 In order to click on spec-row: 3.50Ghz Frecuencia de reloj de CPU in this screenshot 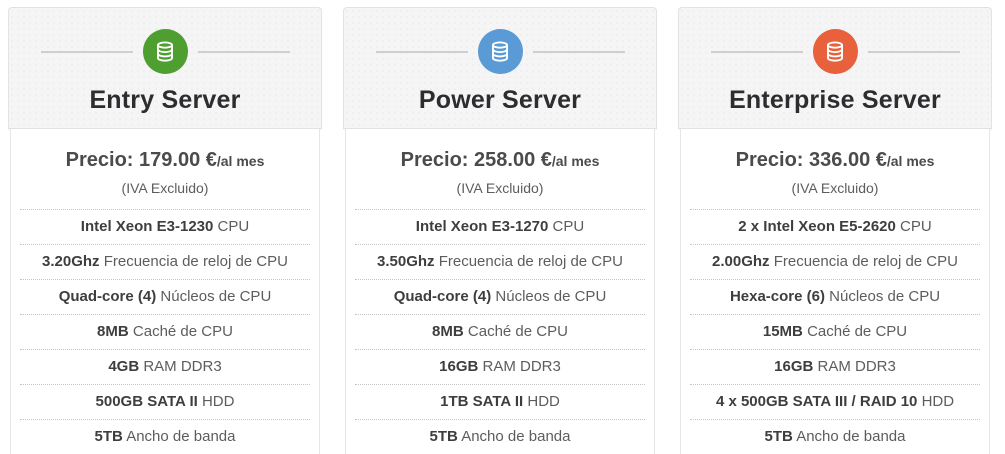, I will do `click(500, 261)`.